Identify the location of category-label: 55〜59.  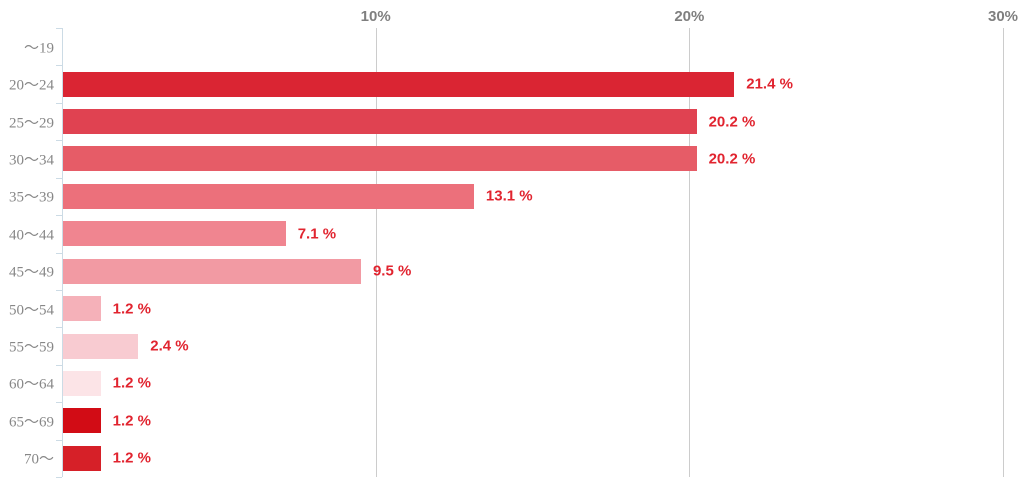
(31, 347).